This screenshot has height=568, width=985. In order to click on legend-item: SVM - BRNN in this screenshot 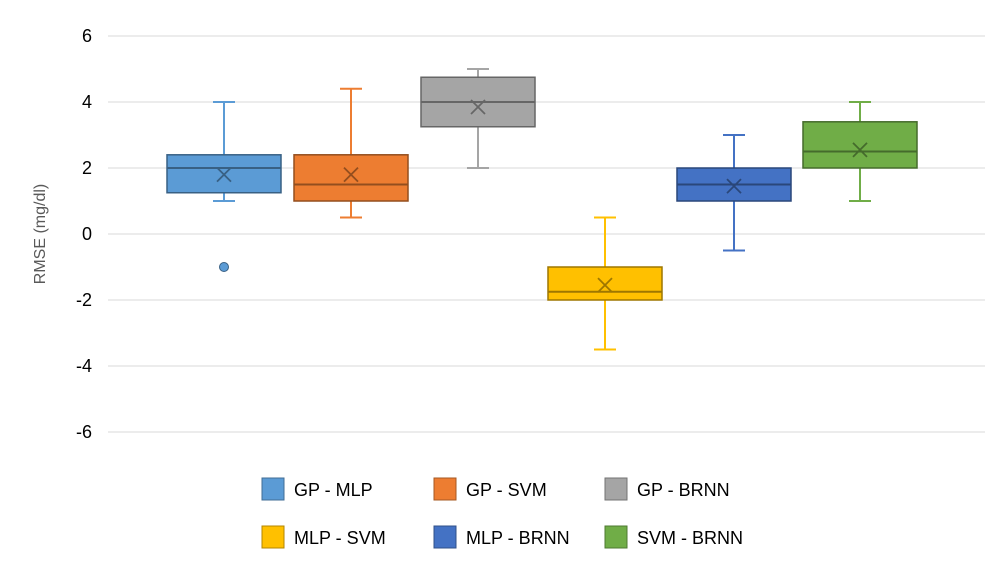, I will do `click(673, 537)`.